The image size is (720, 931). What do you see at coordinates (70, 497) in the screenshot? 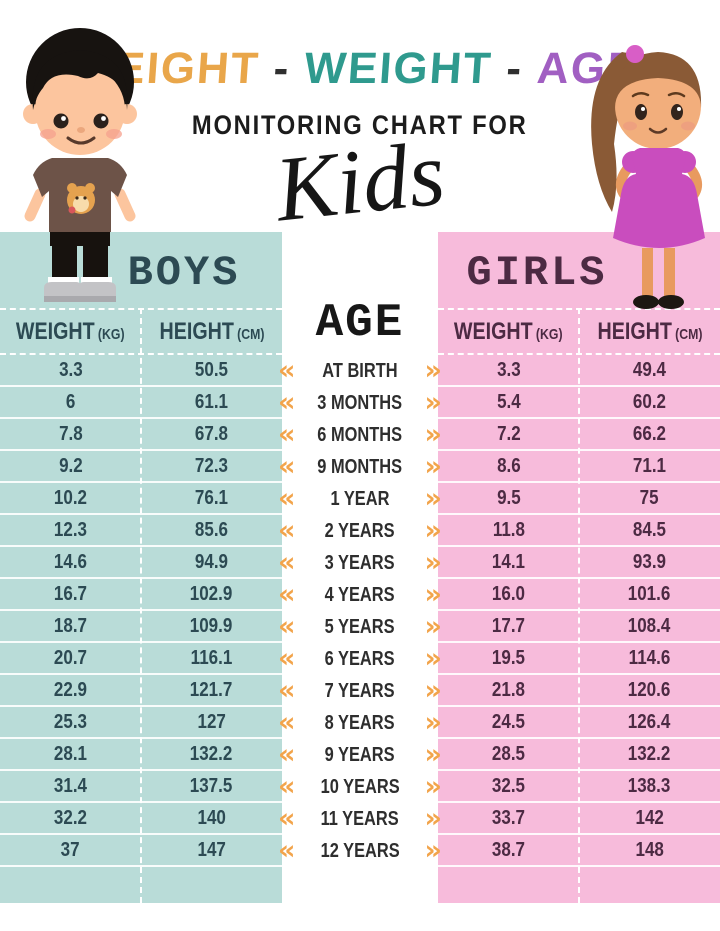
I see `weight-cell: 10.2` at bounding box center [70, 497].